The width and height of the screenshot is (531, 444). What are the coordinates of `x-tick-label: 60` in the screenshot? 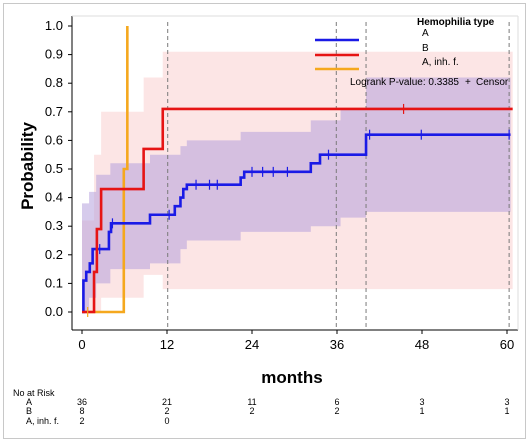 It's located at (507, 344).